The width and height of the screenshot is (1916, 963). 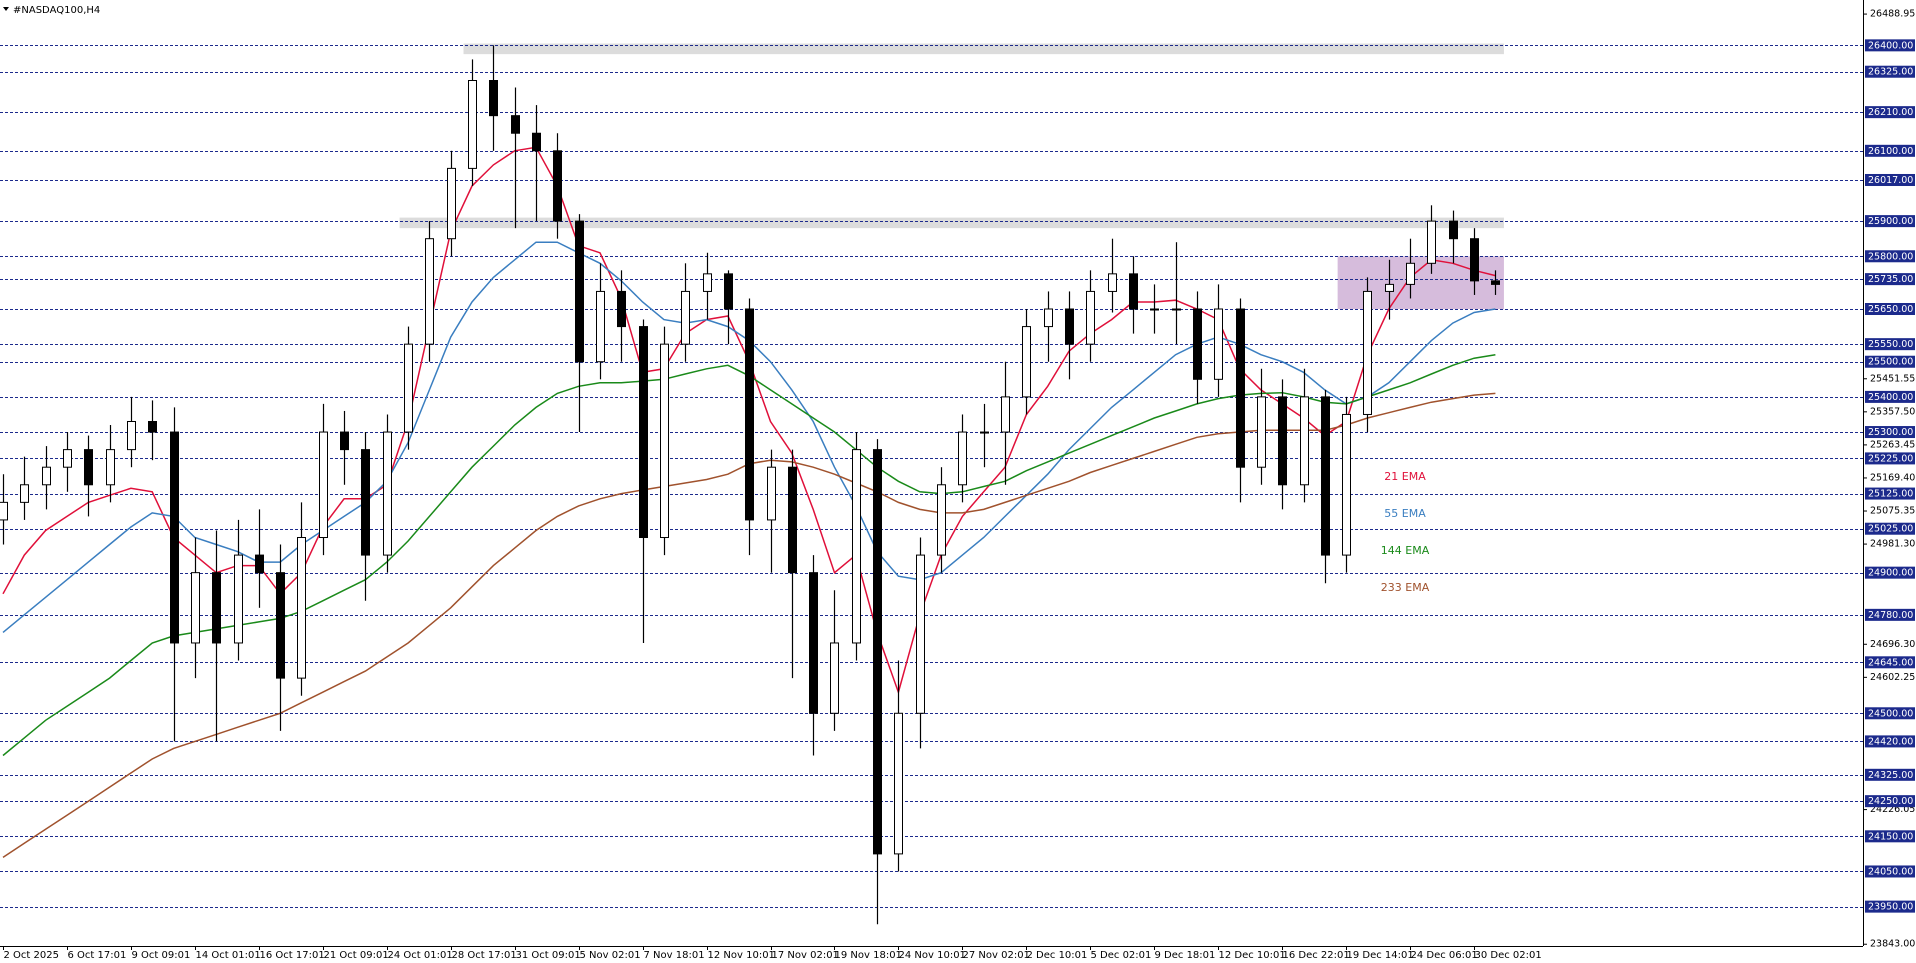 I want to click on x-tick-label: 9 Dec 18:01, so click(x=1185, y=955).